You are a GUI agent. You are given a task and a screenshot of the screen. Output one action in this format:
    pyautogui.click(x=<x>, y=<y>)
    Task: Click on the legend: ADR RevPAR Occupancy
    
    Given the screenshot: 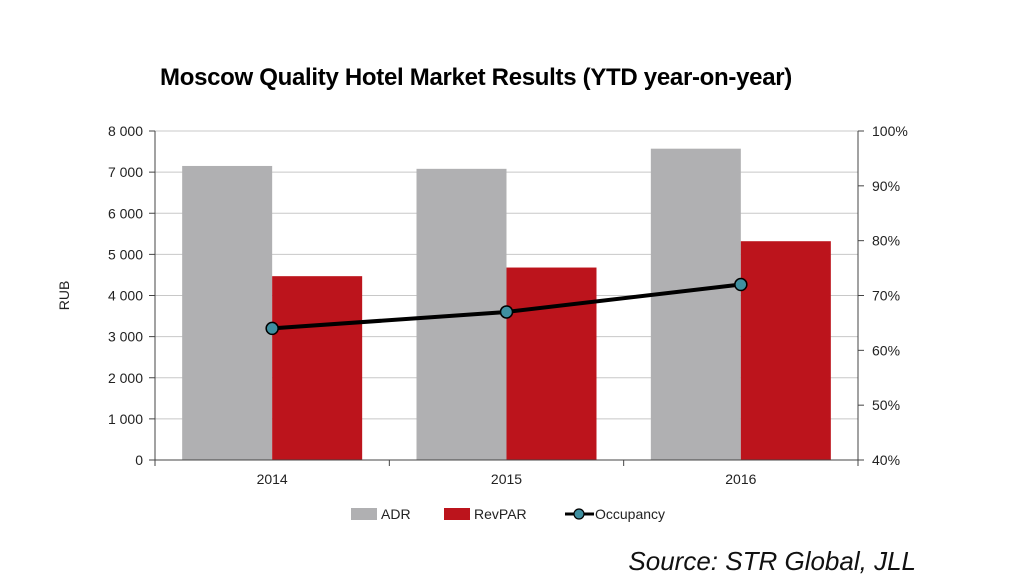 What is the action you would take?
    pyautogui.click(x=508, y=514)
    